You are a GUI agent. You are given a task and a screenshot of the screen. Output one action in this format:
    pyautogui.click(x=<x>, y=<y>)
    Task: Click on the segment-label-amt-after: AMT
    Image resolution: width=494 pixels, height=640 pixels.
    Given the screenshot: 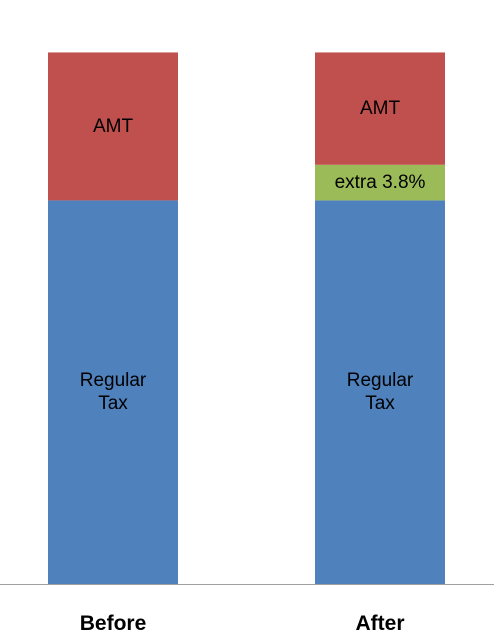 What is the action you would take?
    pyautogui.click(x=380, y=108)
    